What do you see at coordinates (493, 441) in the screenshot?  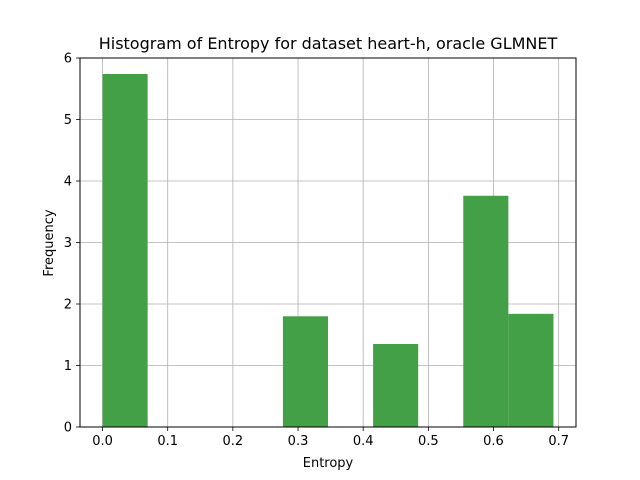 I see `x-tick-label: 0.6` at bounding box center [493, 441].